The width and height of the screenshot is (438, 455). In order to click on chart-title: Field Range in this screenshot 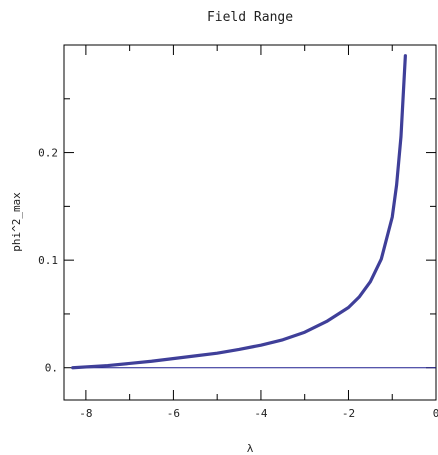, I will do `click(250, 17)`.